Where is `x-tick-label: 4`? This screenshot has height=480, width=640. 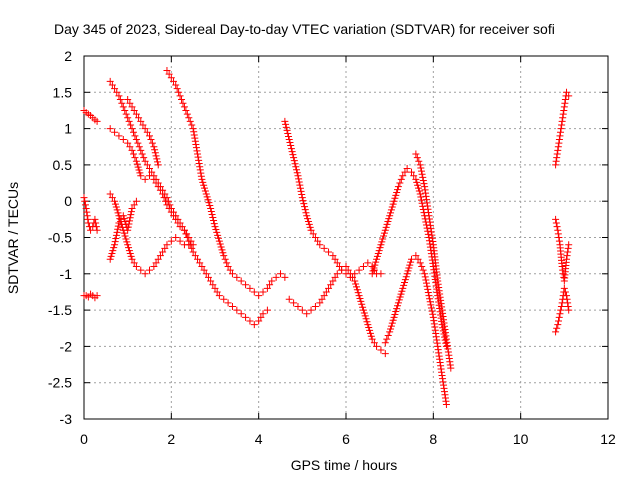
x-tick-label: 4 is located at coordinates (259, 439).